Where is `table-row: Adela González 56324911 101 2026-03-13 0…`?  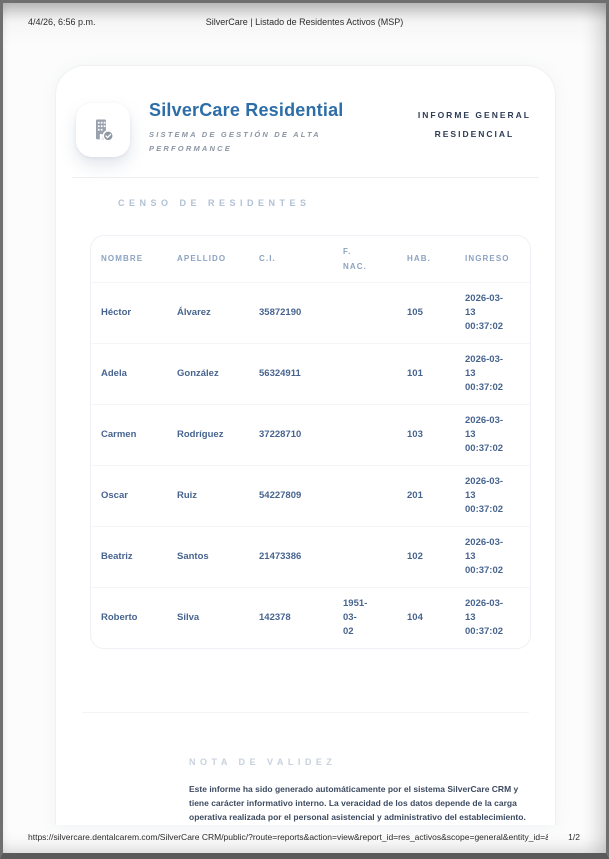 table-row: Adela González 56324911 101 2026-03-13 0… is located at coordinates (310, 373).